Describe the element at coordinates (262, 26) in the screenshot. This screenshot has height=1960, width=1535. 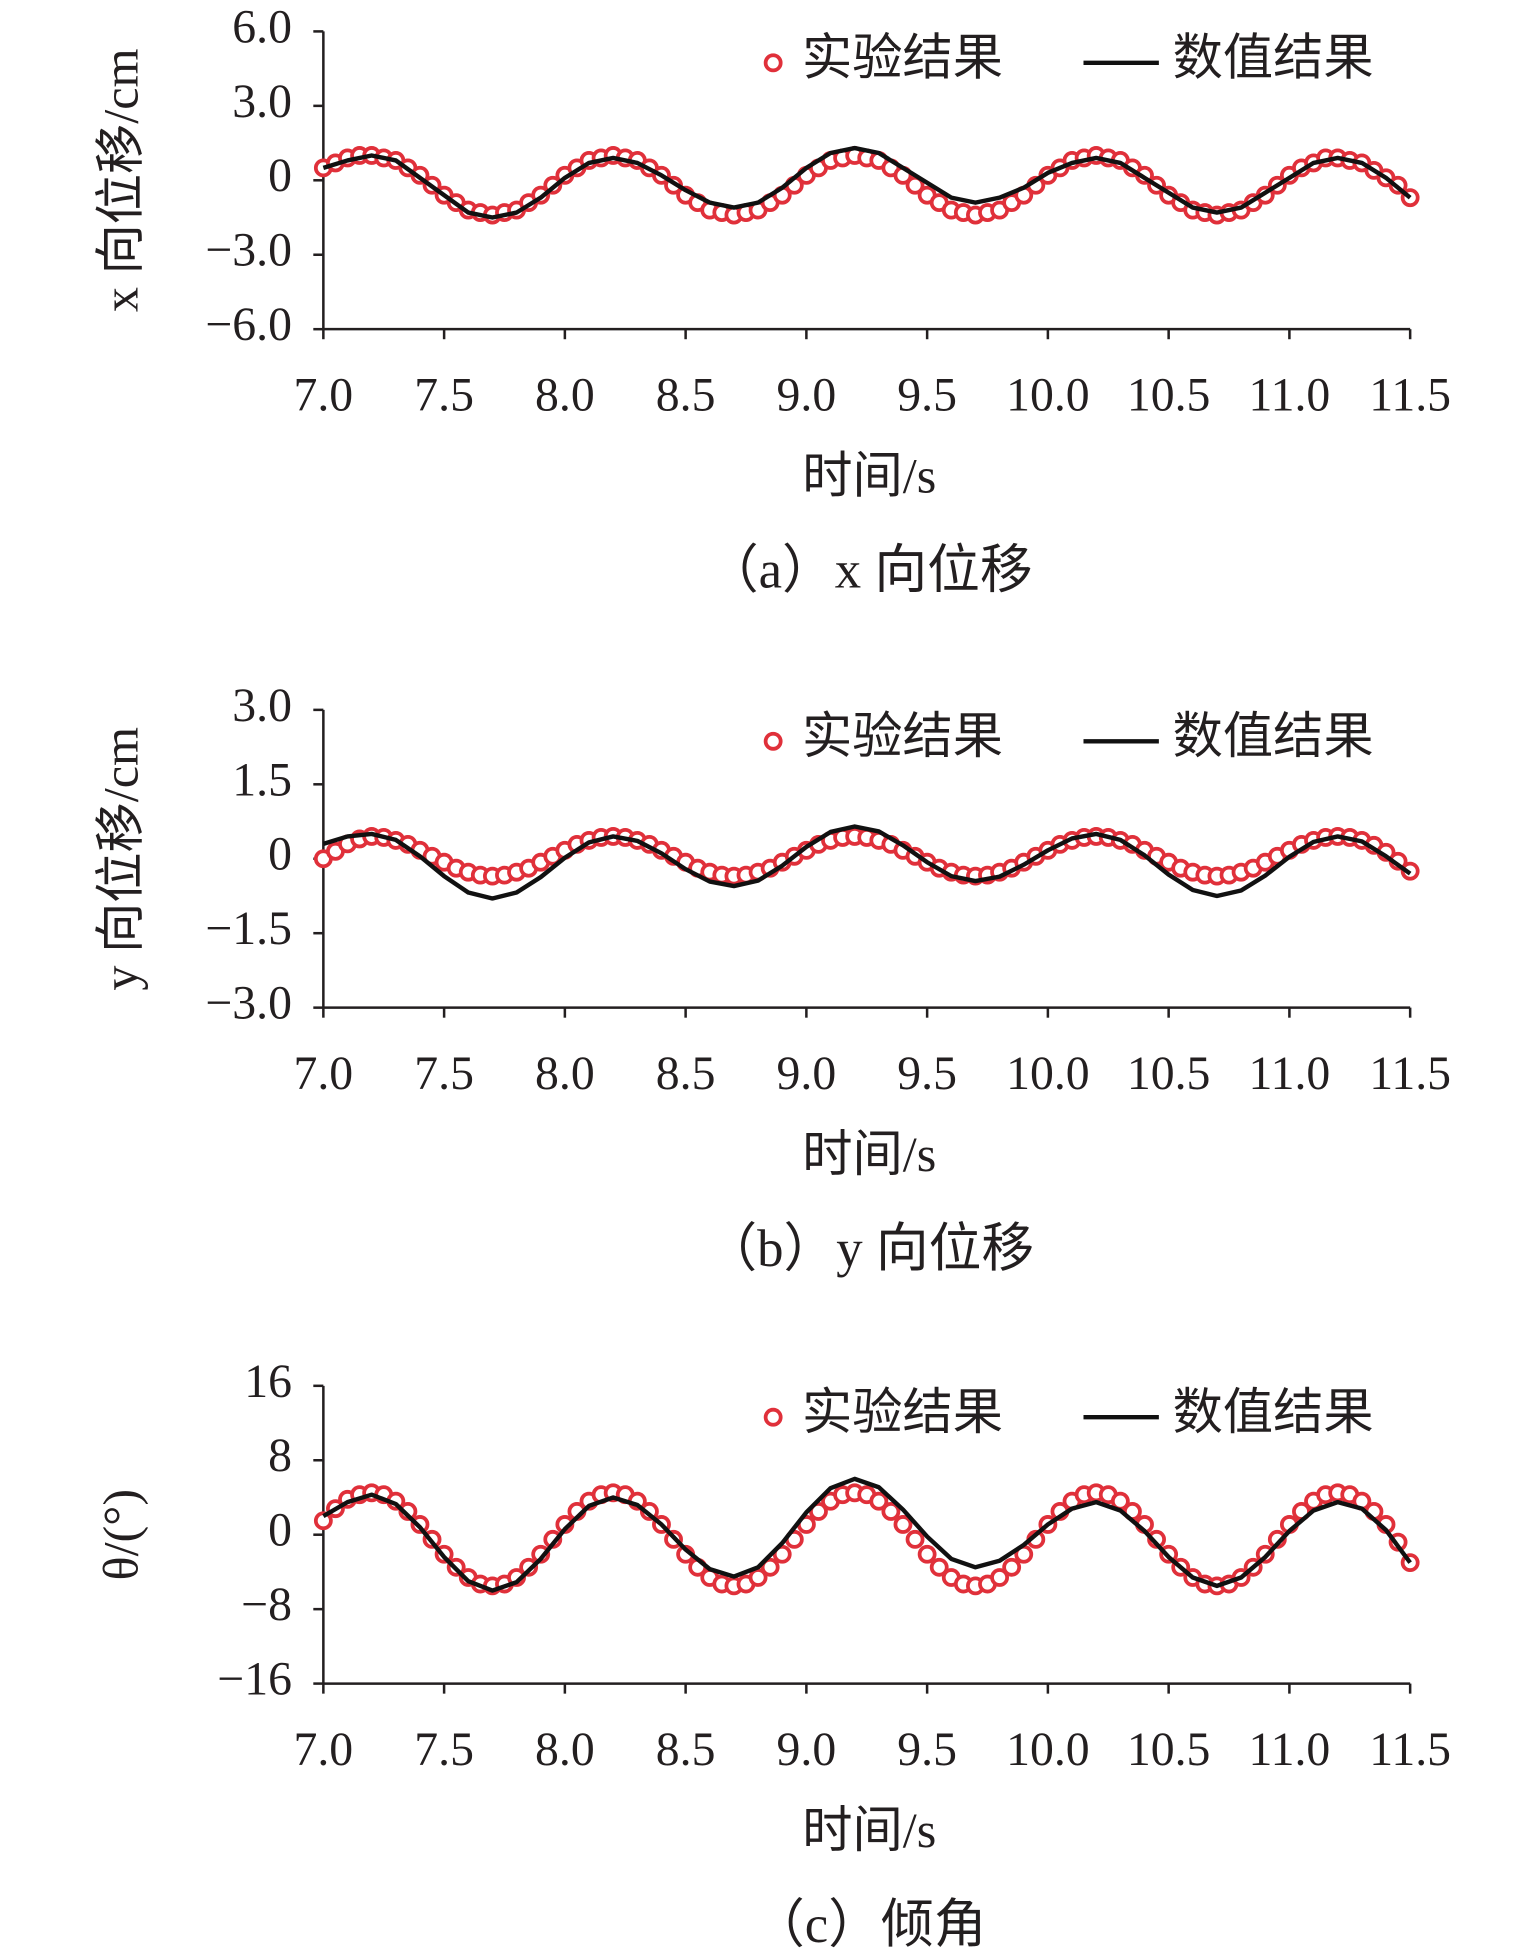
I see `y-tick-label: 6.0` at that location.